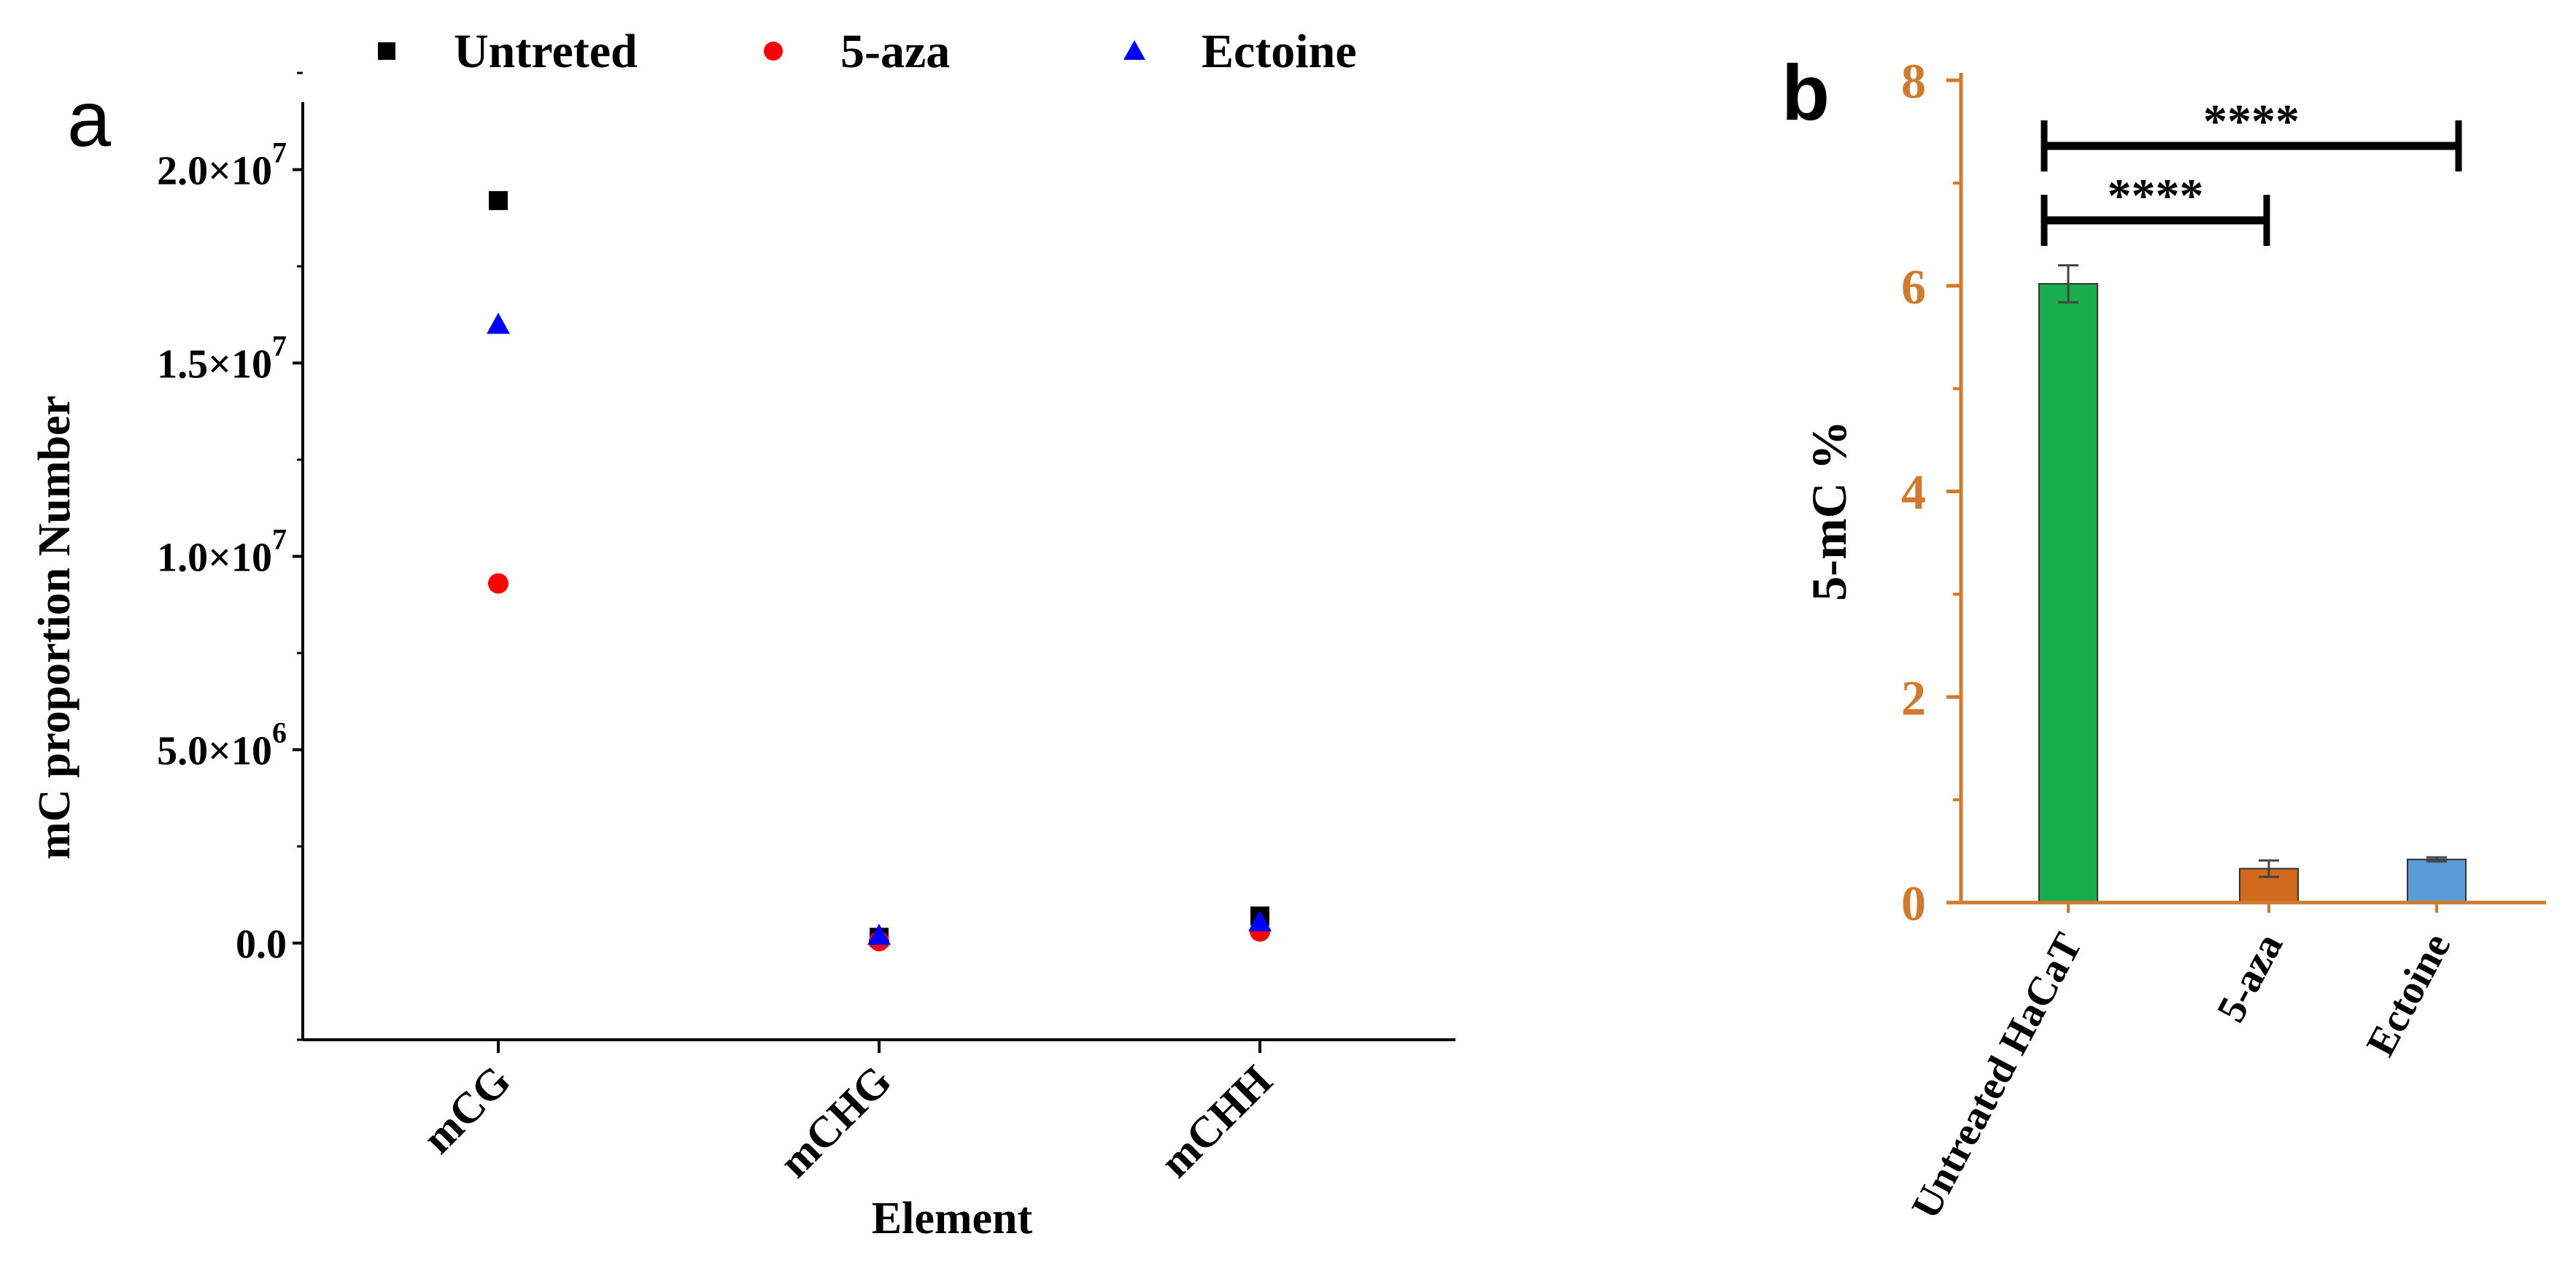 This screenshot has width=2576, height=1282. Describe the element at coordinates (2068, 592) in the screenshot. I see `bar-untreated-hacat` at that location.